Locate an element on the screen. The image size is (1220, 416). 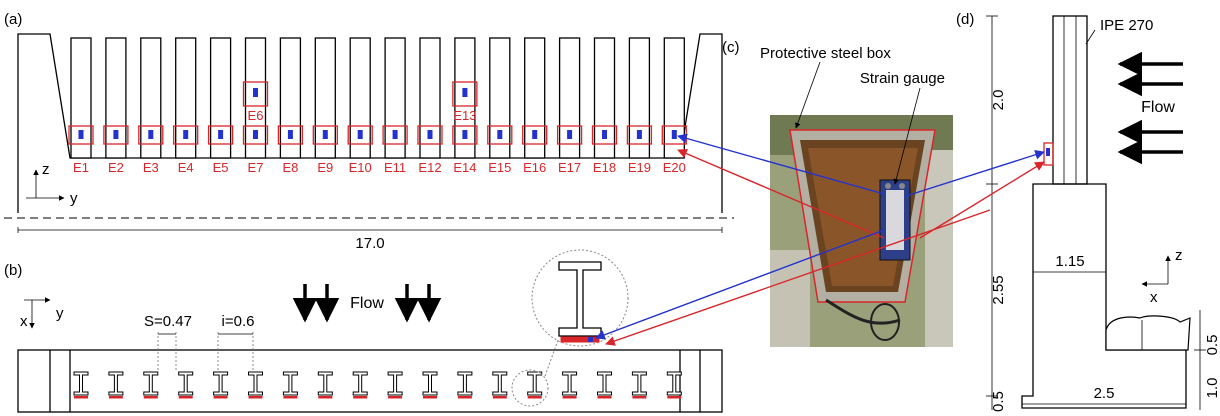
dim-2-5: 2.5 is located at coordinates (1104, 393).